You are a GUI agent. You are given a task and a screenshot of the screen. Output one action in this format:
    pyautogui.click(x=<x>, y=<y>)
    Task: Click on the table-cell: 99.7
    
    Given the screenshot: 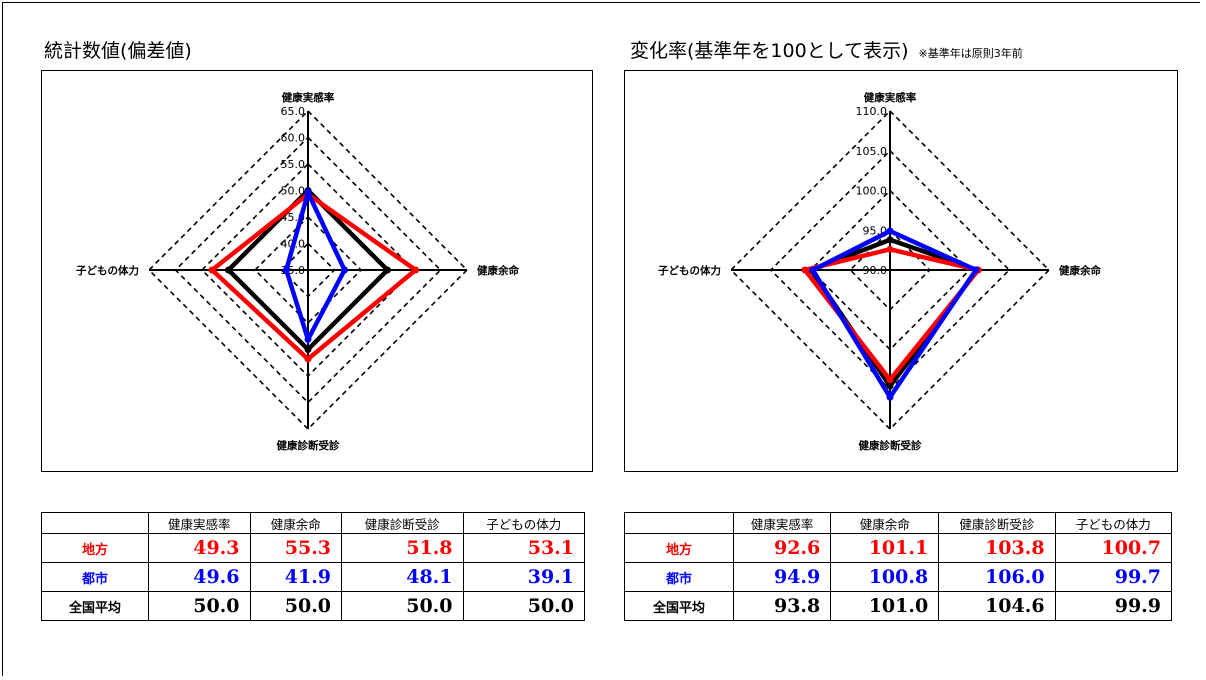 What is the action you would take?
    pyautogui.click(x=1113, y=577)
    